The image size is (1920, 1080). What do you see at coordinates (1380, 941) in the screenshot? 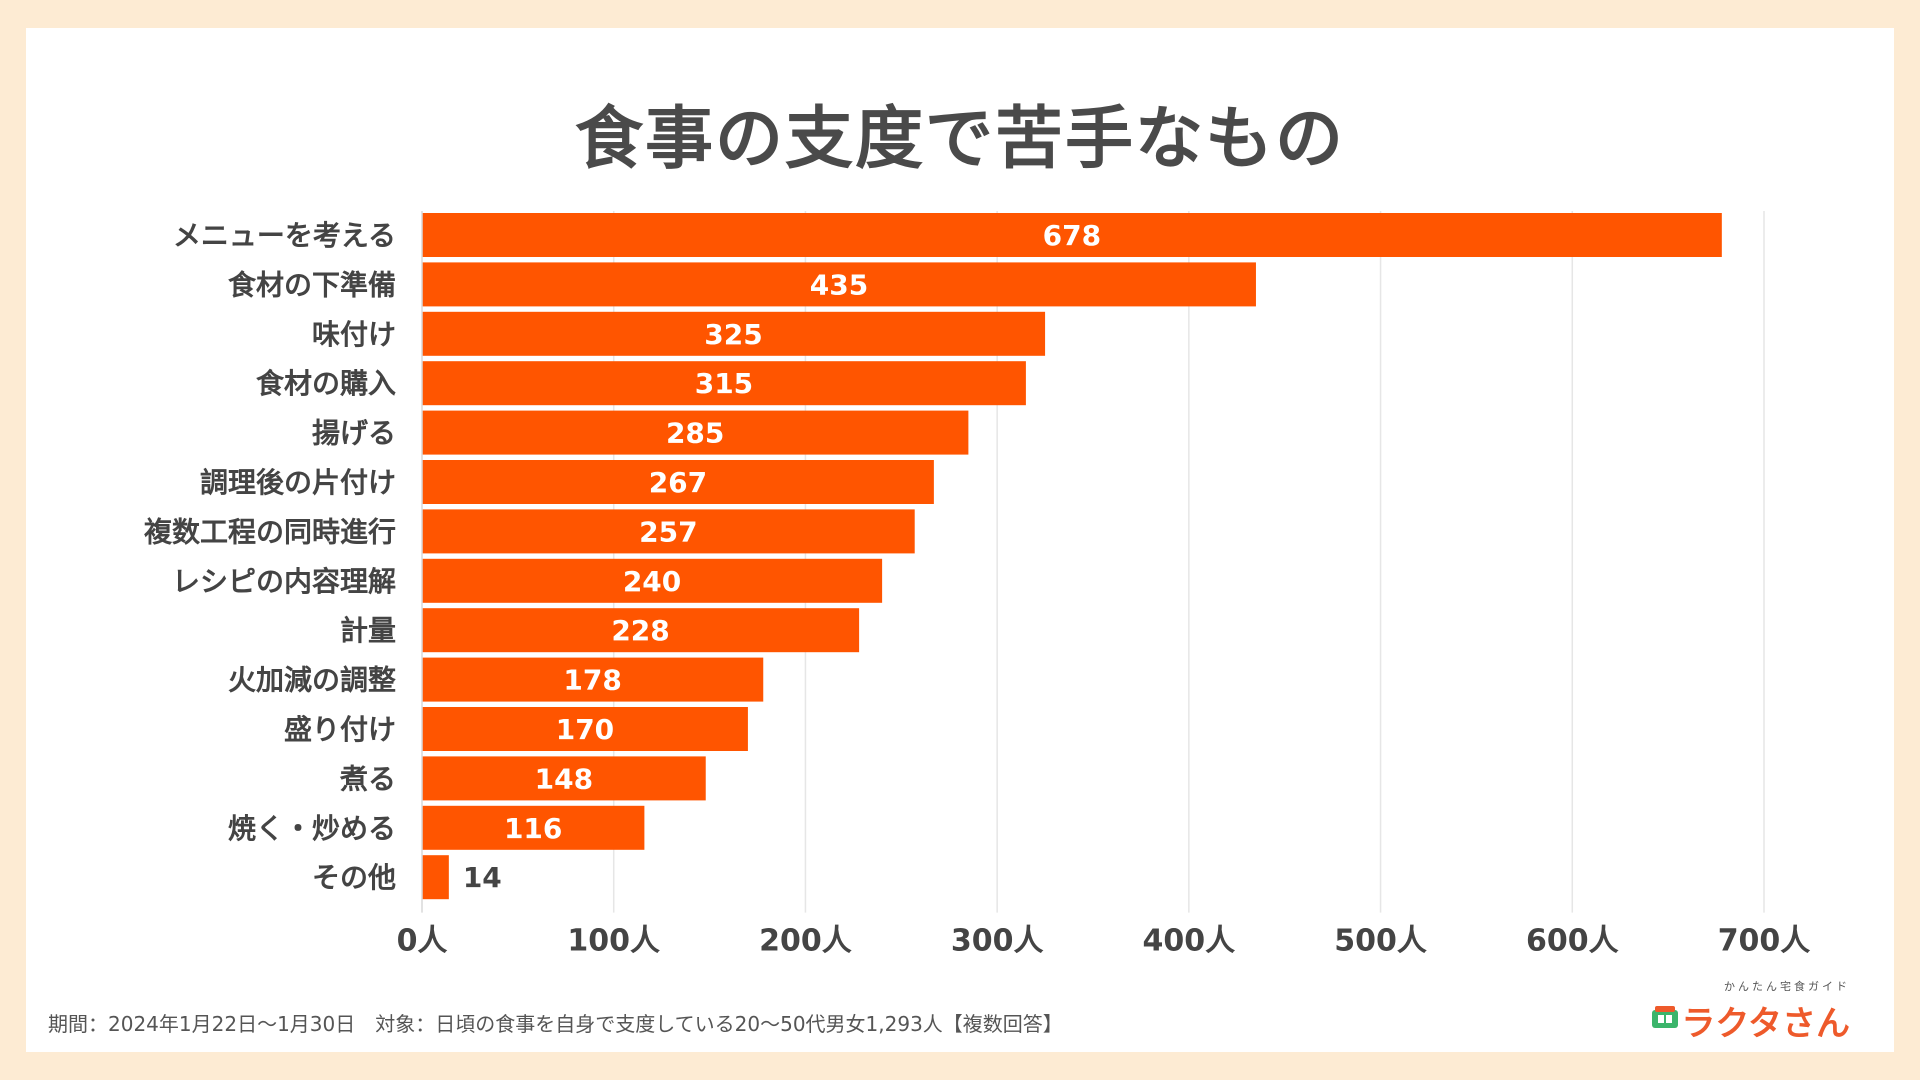
I see `x-tick-label-500: 500人` at bounding box center [1380, 941].